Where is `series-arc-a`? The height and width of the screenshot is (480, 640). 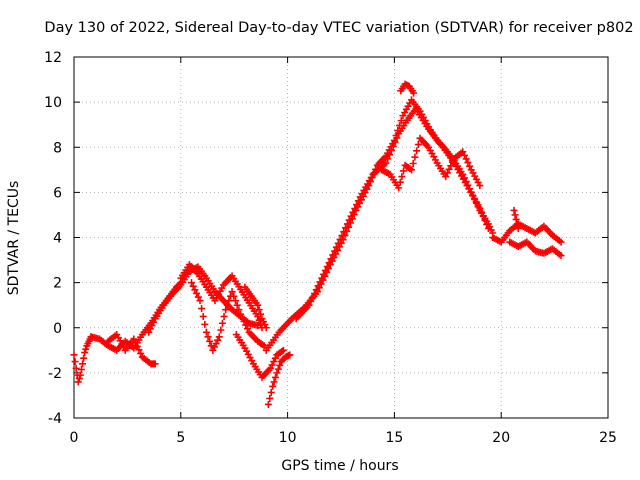
series-arc-a is located at coordinates (82, 359).